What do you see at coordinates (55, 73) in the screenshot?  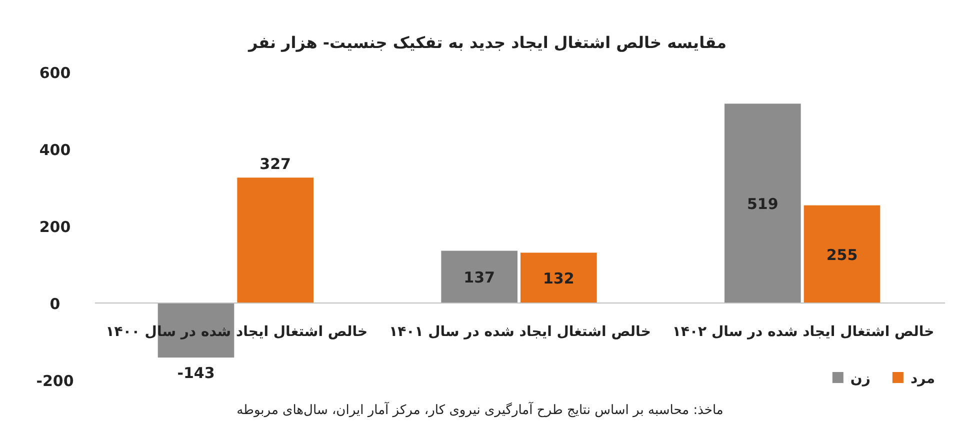 I see `y-tick-label: 600` at bounding box center [55, 73].